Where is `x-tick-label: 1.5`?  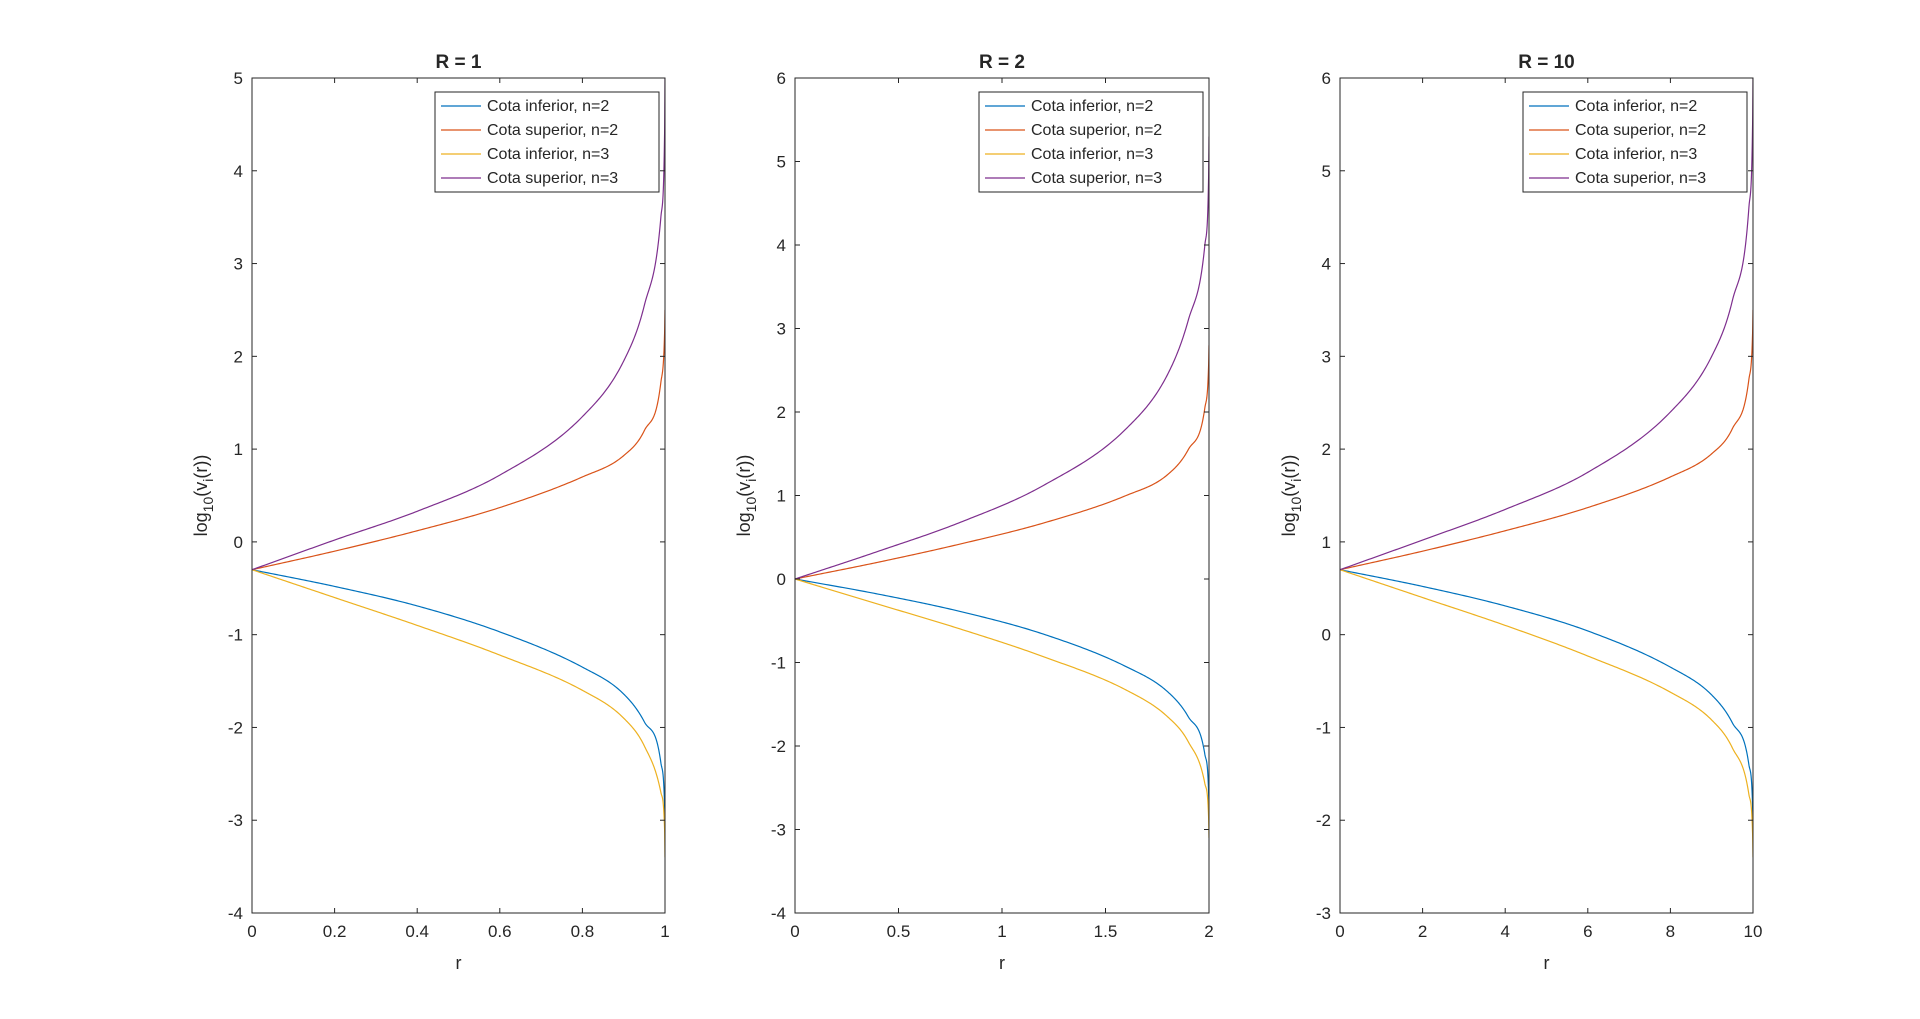 x-tick-label: 1.5 is located at coordinates (1106, 931).